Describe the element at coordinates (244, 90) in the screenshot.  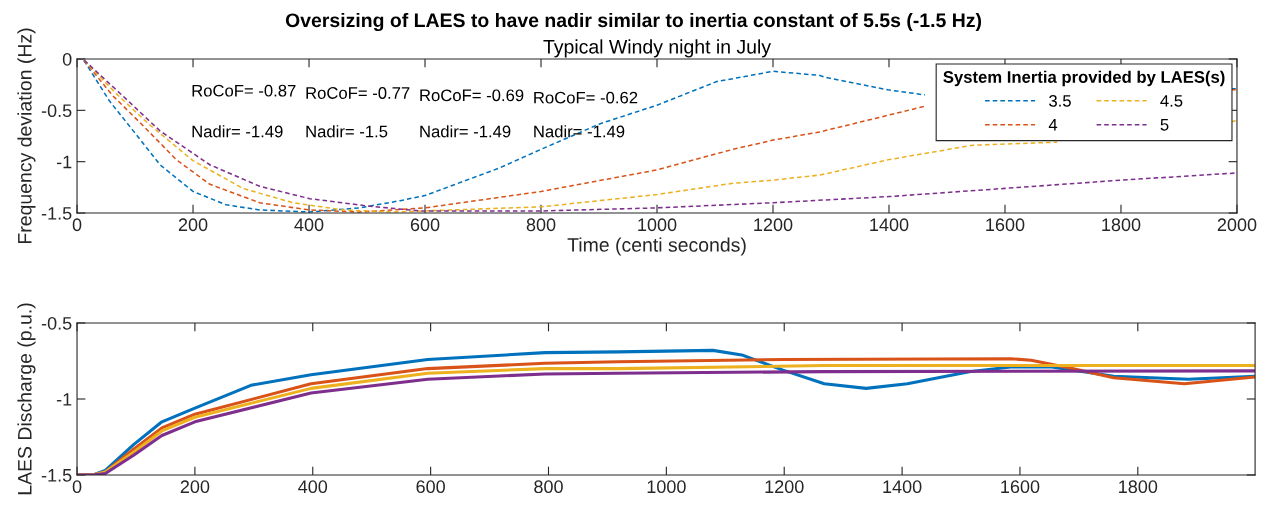
I see `annotation: RoCoF= -0.87` at that location.